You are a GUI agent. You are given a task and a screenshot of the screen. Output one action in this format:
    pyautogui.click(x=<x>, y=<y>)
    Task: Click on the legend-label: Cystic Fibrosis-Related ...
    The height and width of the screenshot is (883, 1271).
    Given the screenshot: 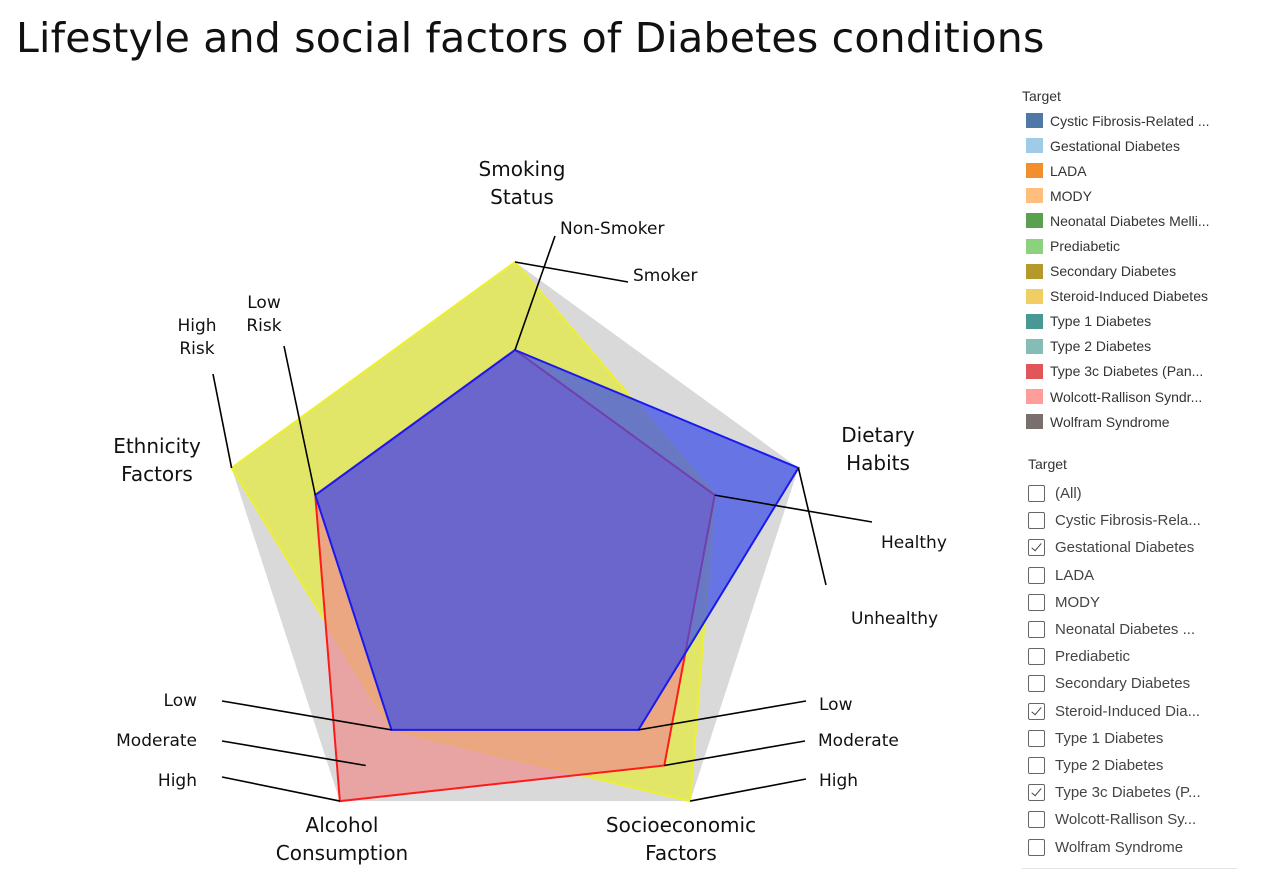 What is the action you would take?
    pyautogui.click(x=1130, y=120)
    